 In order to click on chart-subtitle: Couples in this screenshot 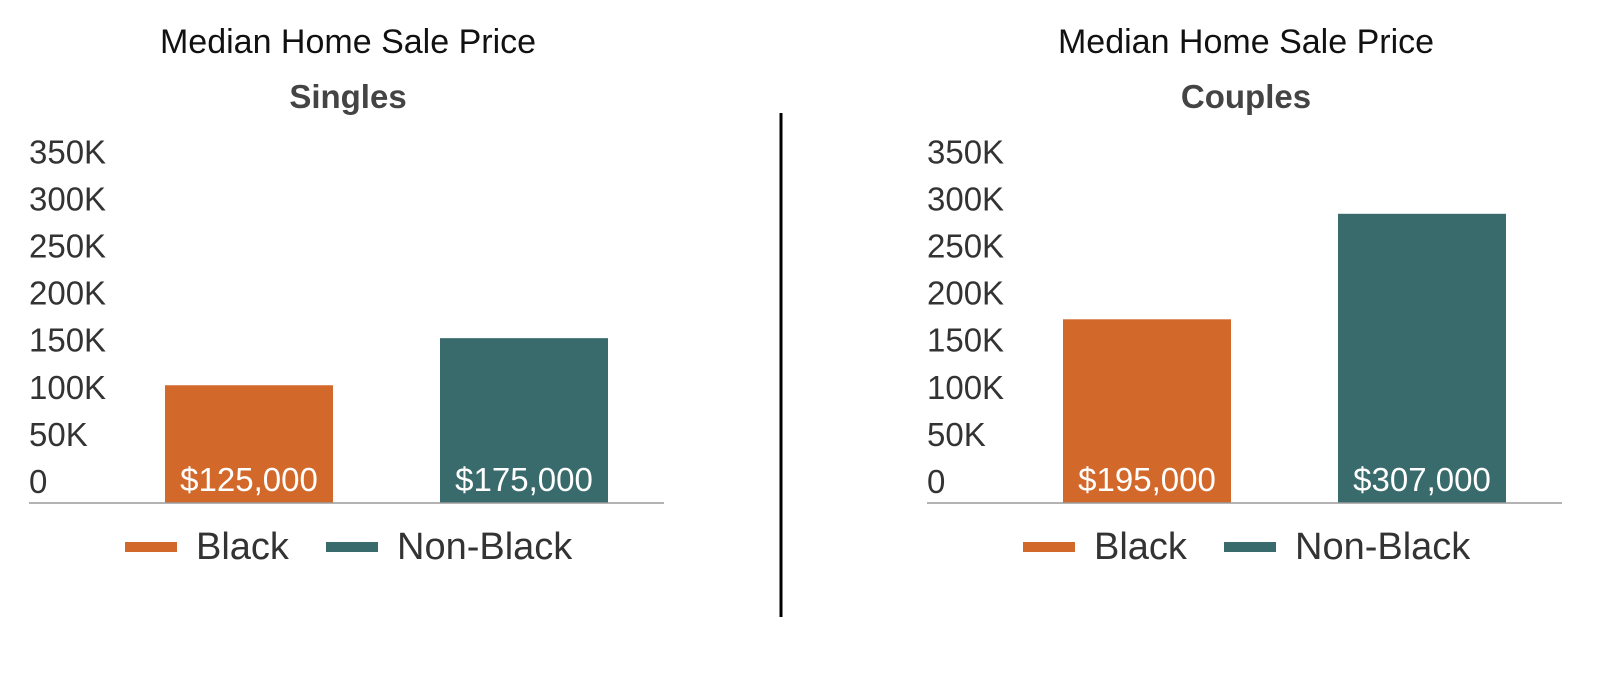, I will do `click(1246, 96)`.